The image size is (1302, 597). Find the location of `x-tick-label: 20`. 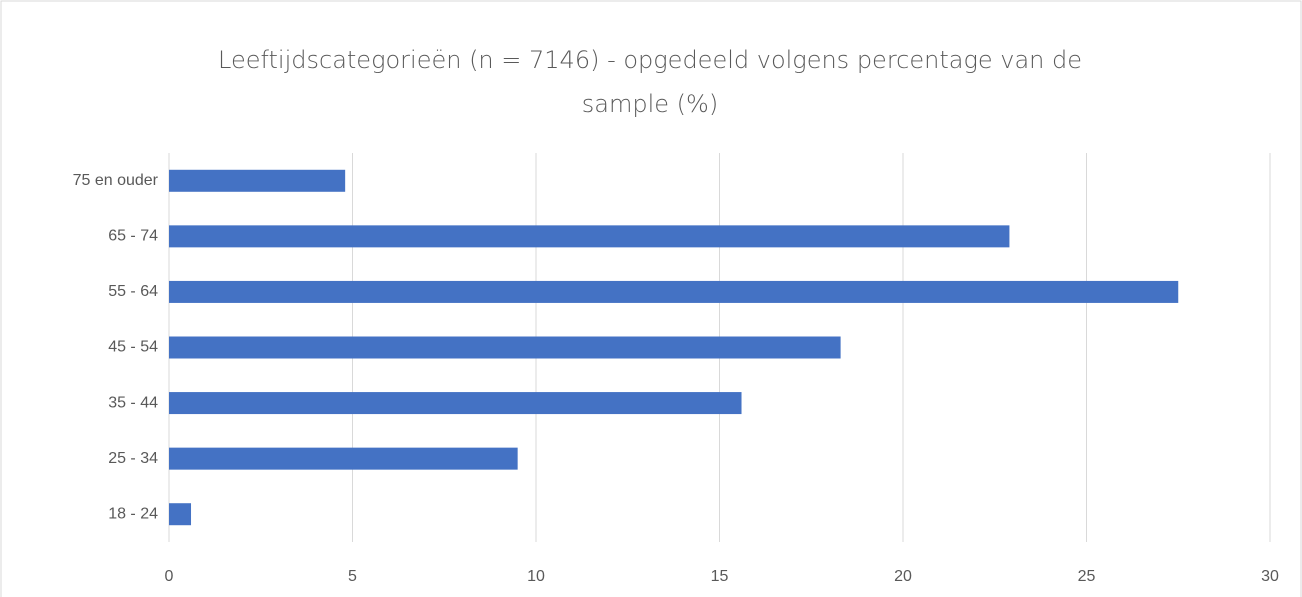

x-tick-label: 20 is located at coordinates (903, 576).